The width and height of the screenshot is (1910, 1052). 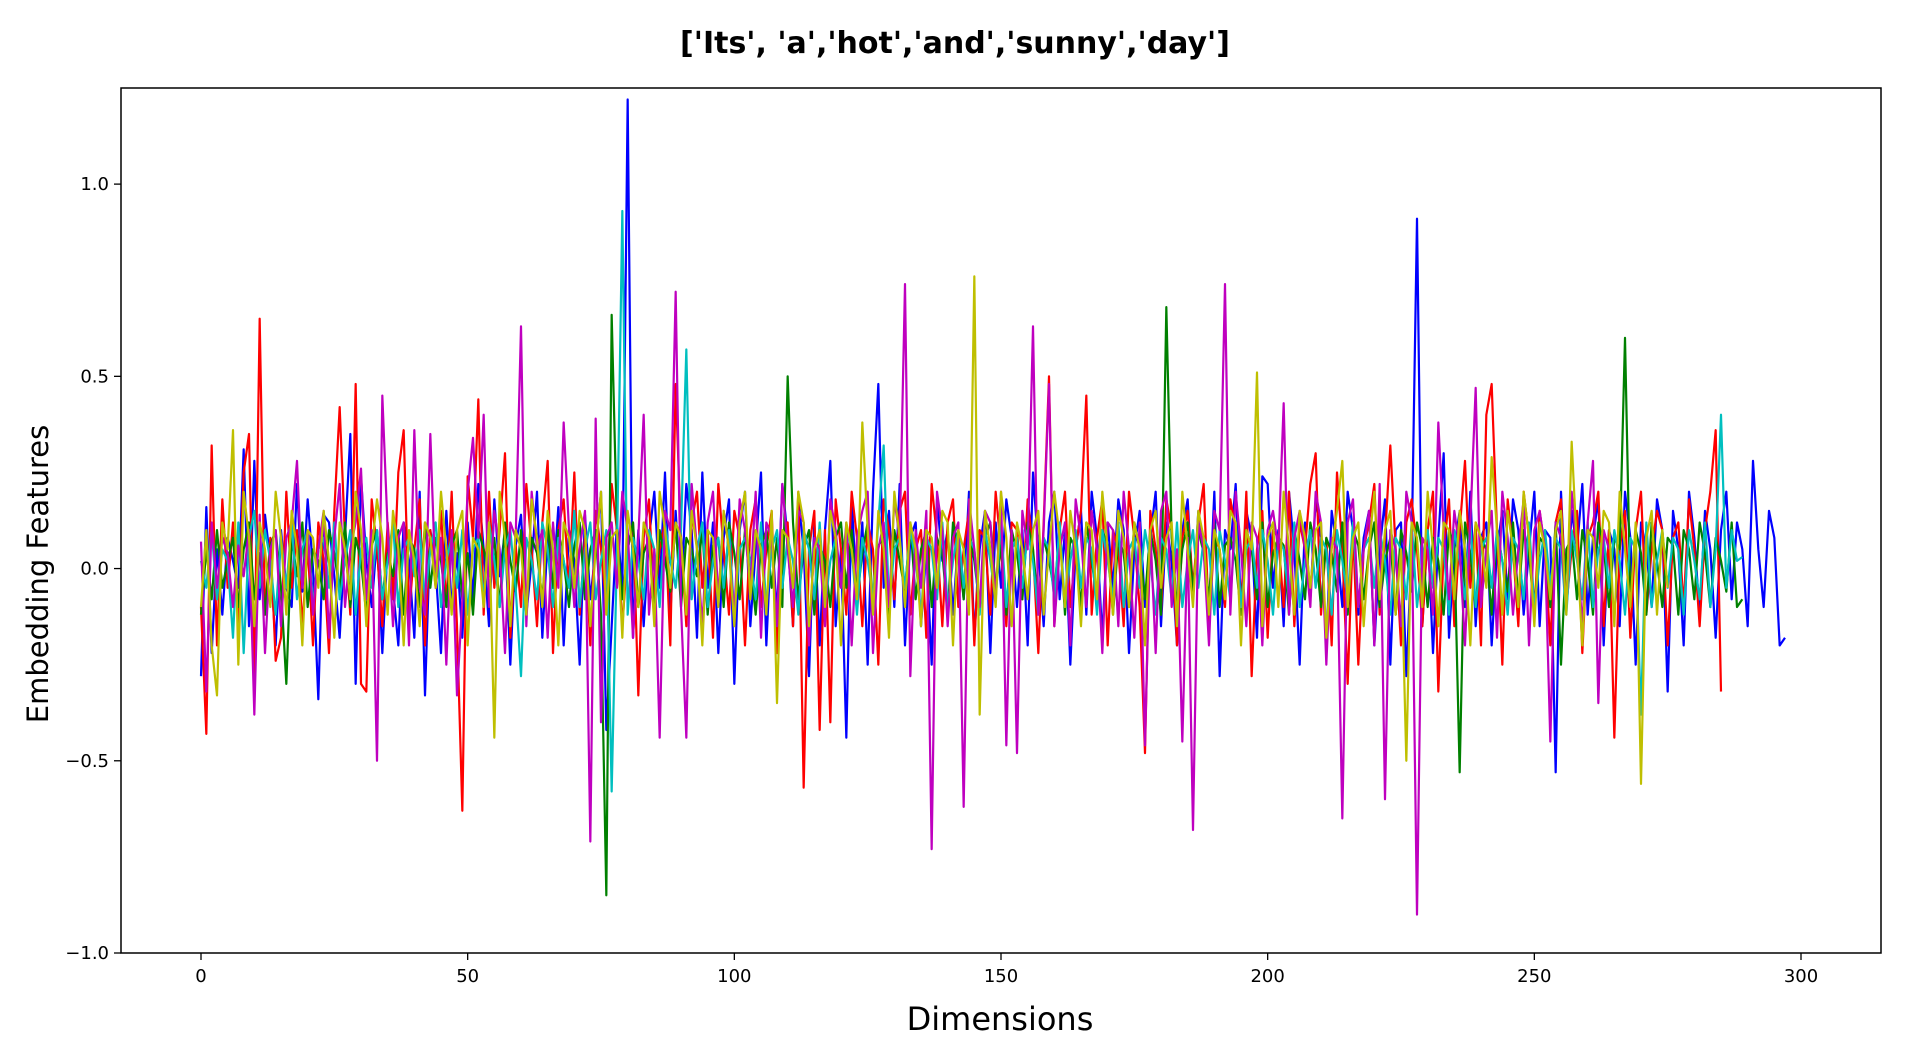 What do you see at coordinates (200, 976) in the screenshot?
I see `x-tick-label: 0` at bounding box center [200, 976].